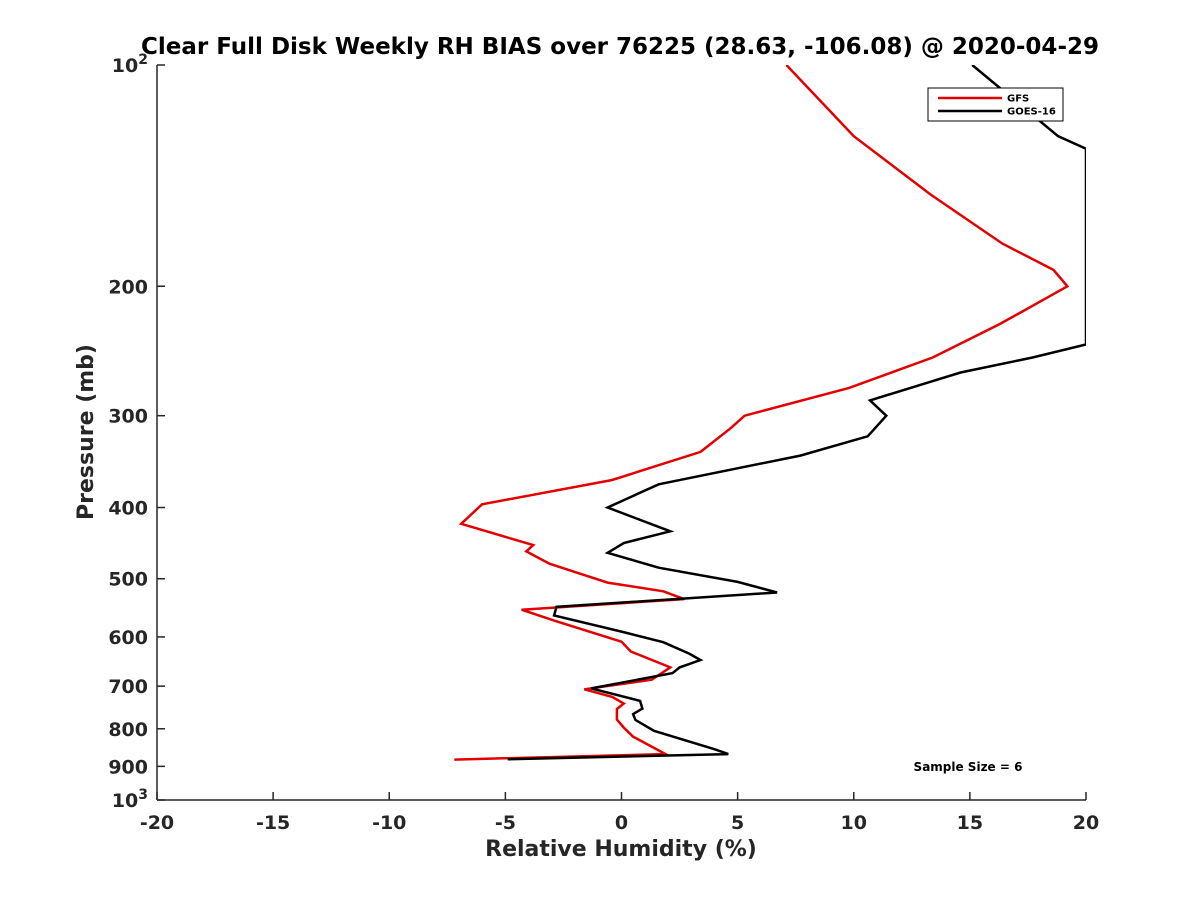 This screenshot has width=1200, height=900. Describe the element at coordinates (128, 509) in the screenshot. I see `y-tick-label: 400` at that location.